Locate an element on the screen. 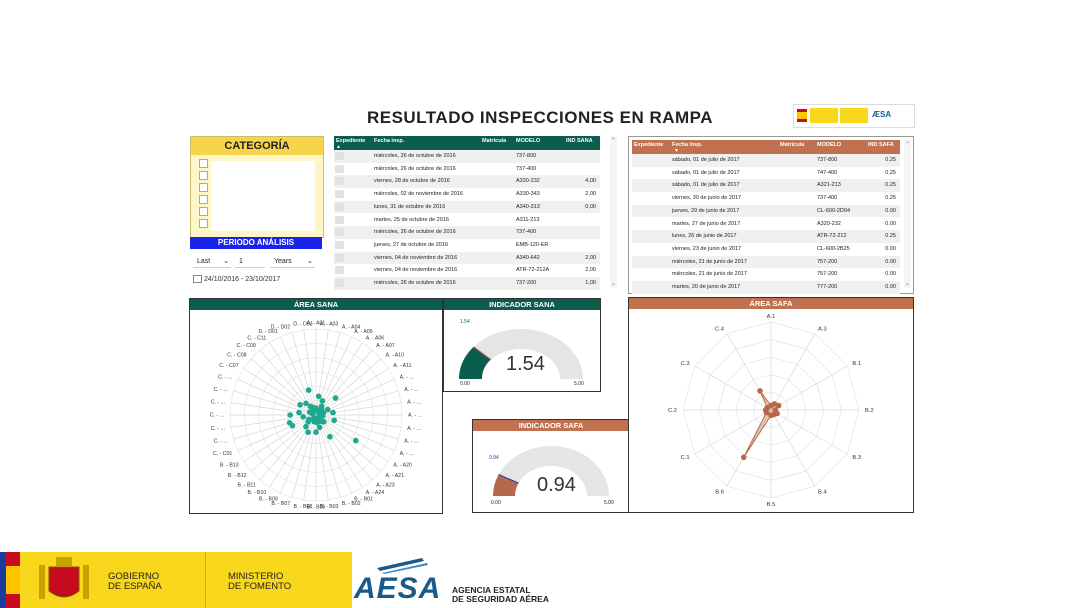 The image size is (1080, 608). table-row: lunes, 26 de junio de 2017 ATR-72-212 0.25 is located at coordinates (766, 236).